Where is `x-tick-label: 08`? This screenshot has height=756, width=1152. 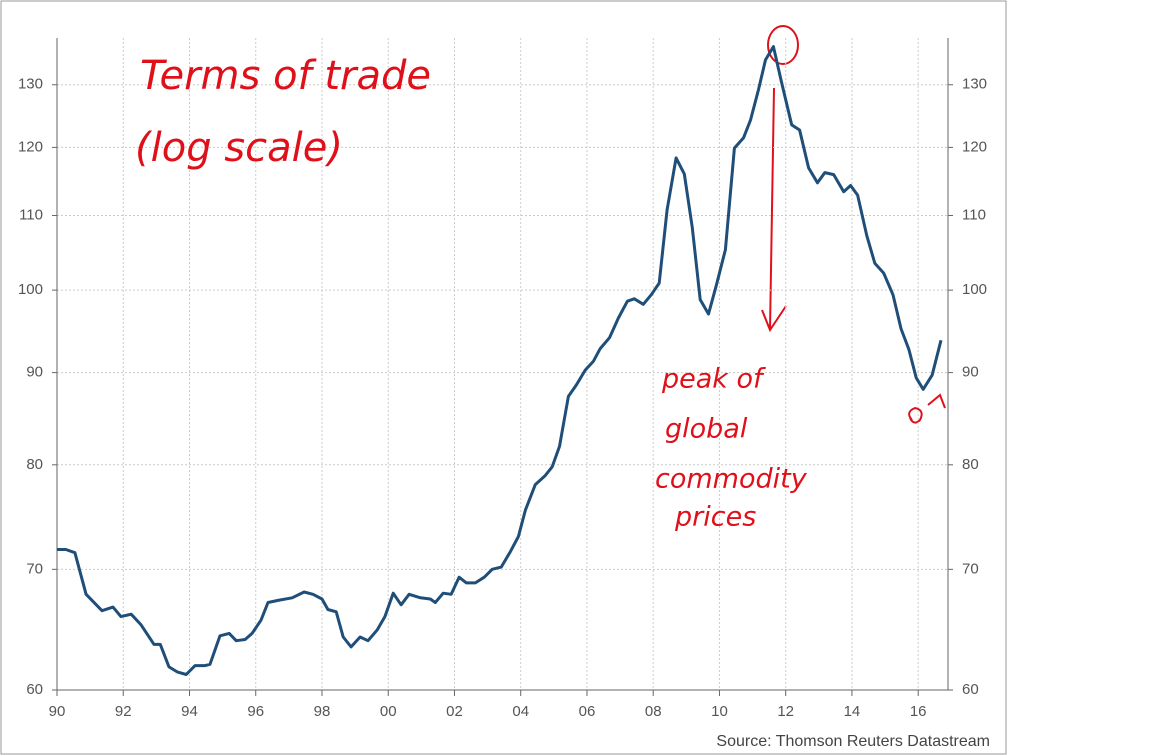 x-tick-label: 08 is located at coordinates (653, 711).